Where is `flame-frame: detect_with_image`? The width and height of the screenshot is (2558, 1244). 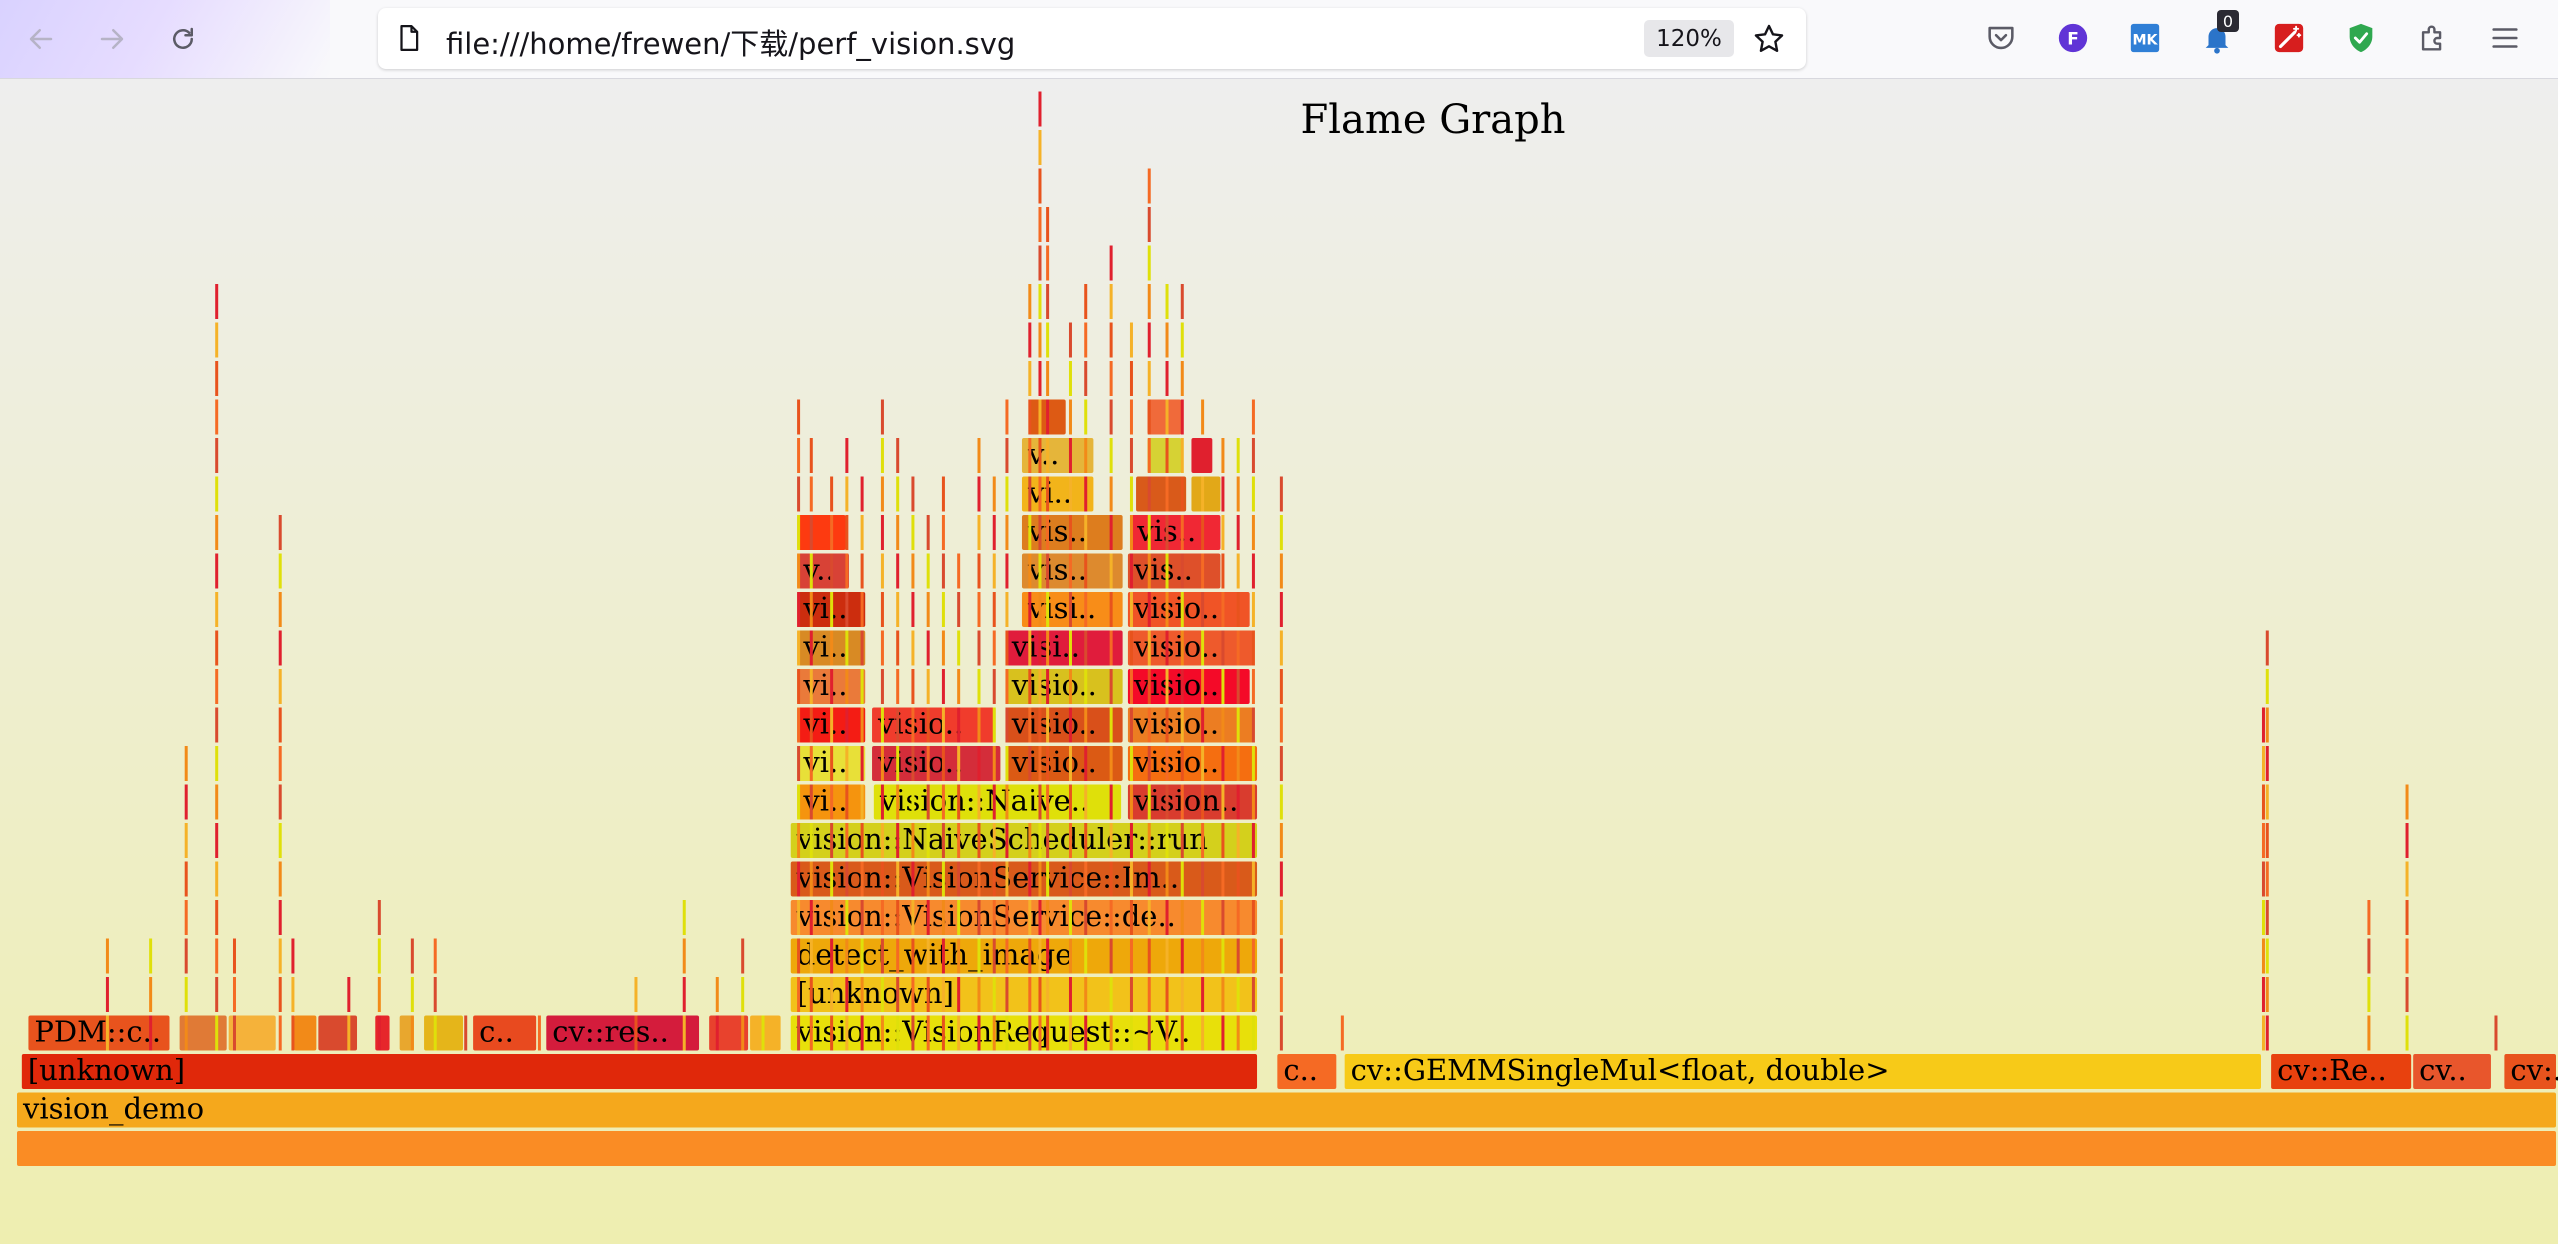 flame-frame: detect_with_image is located at coordinates (1024, 956).